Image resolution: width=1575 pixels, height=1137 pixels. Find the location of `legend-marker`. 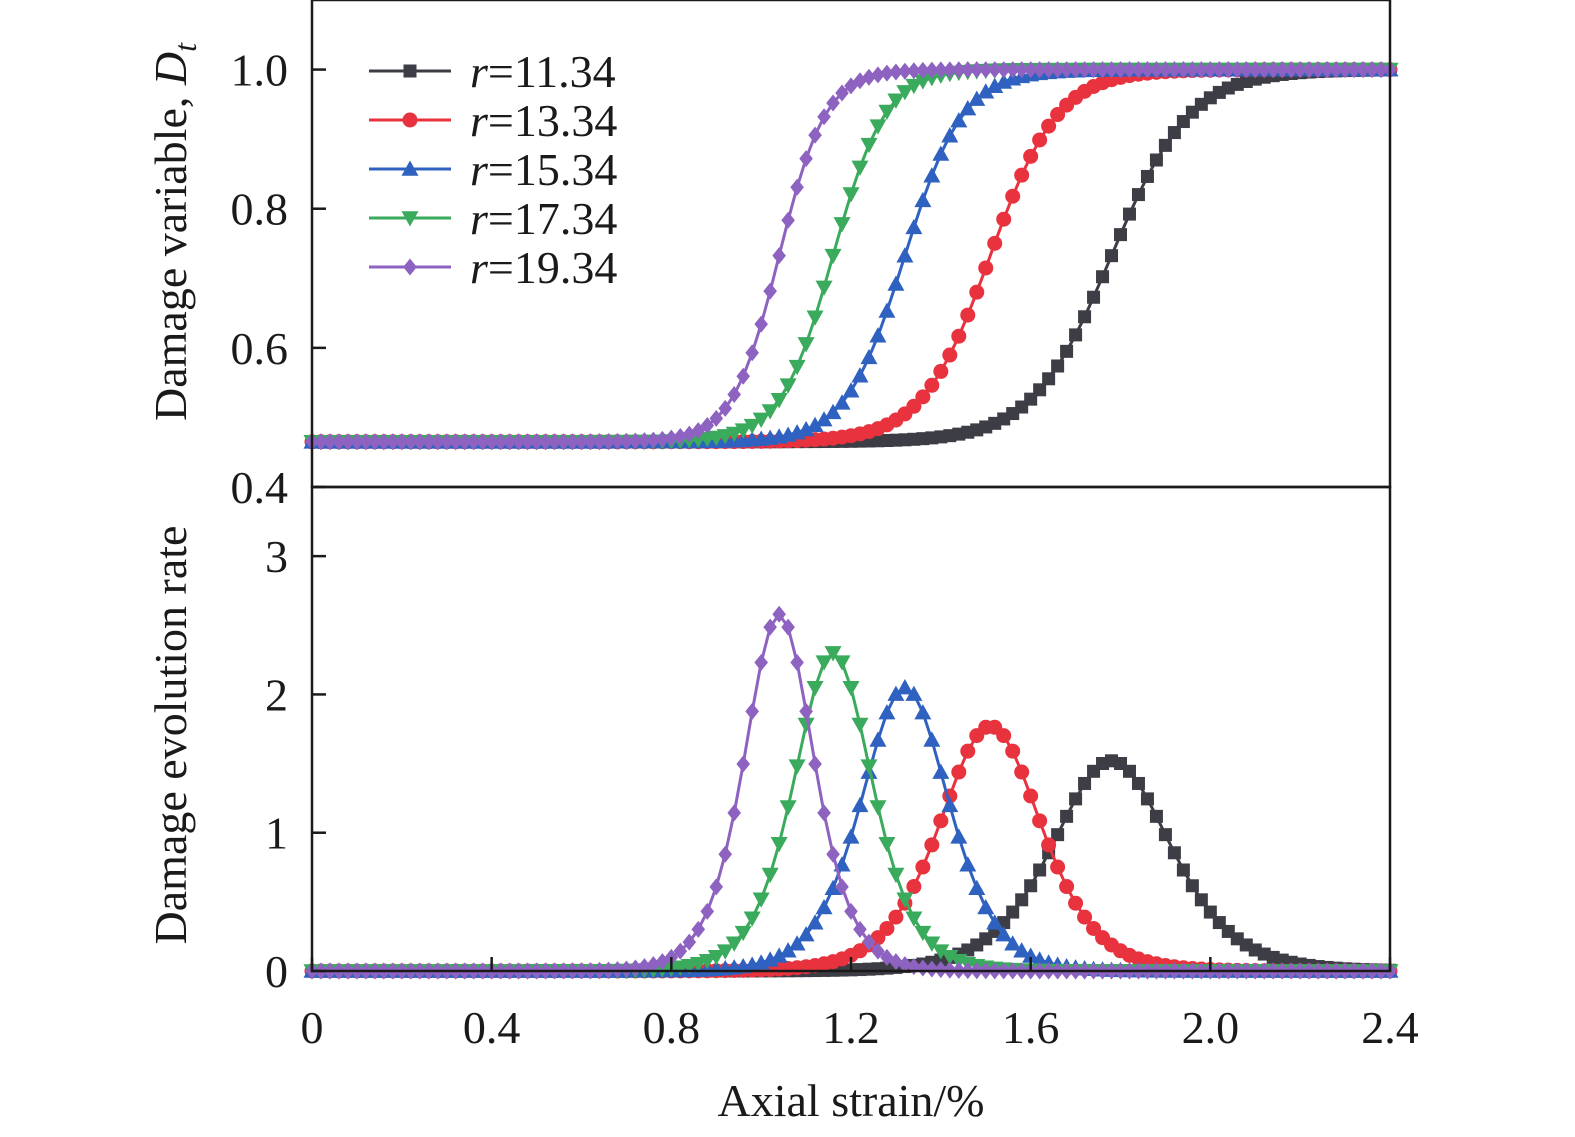

legend-marker is located at coordinates (410, 219).